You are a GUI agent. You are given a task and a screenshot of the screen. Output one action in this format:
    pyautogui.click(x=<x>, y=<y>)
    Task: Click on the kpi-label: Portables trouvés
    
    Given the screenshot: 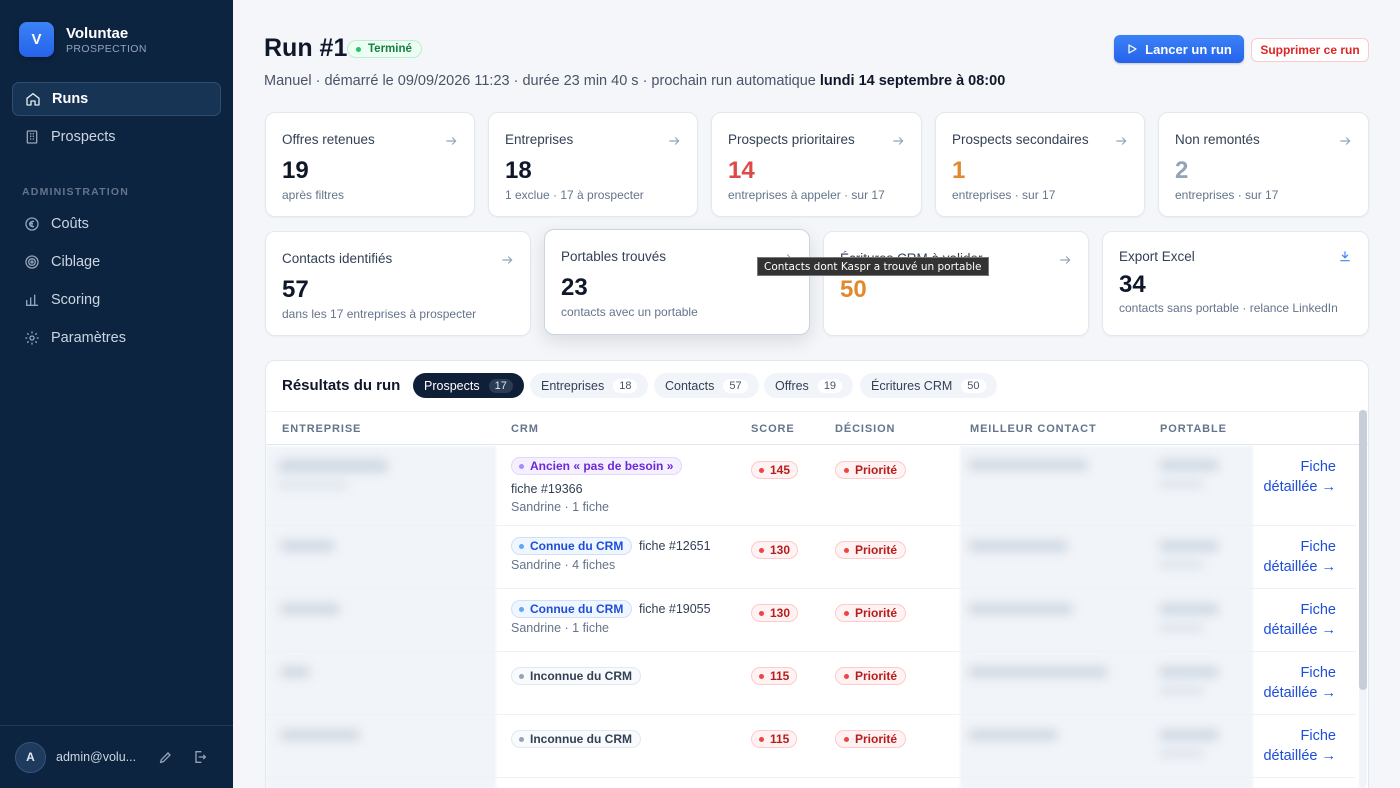 What is the action you would take?
    pyautogui.click(x=614, y=256)
    